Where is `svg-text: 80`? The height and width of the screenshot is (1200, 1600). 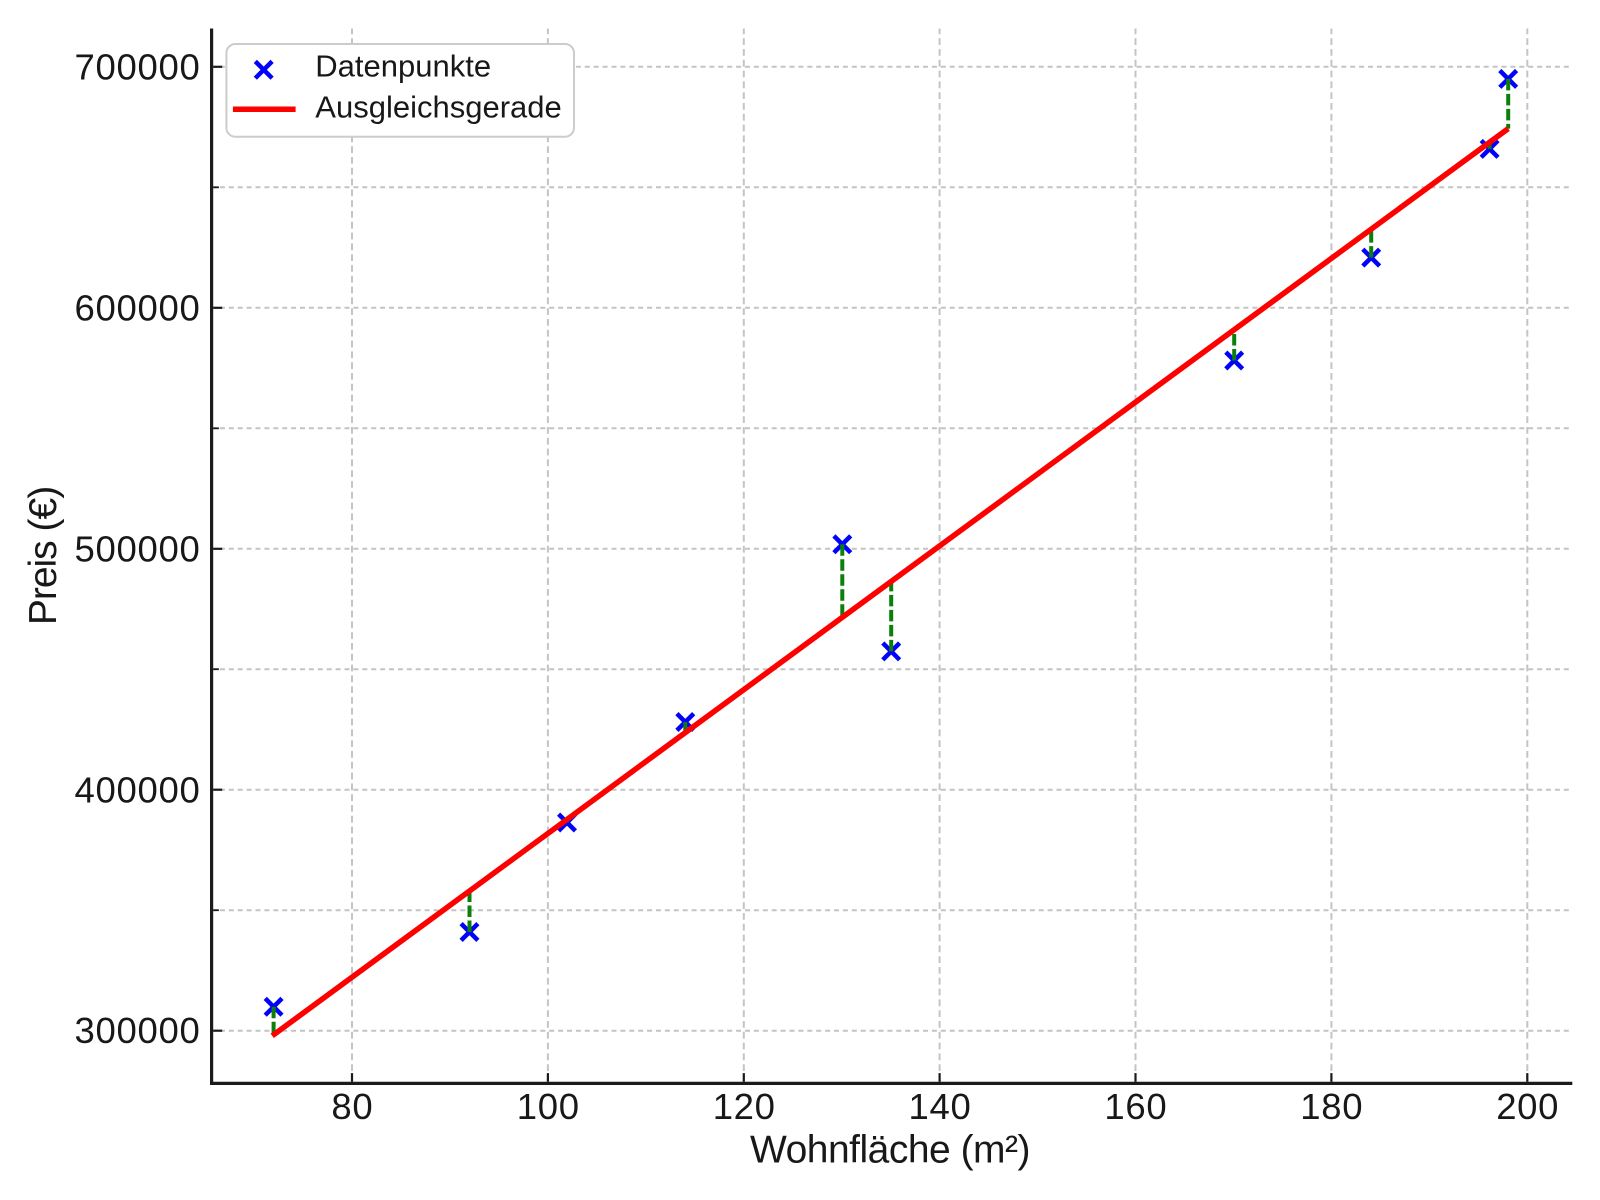
svg-text: 80 is located at coordinates (352, 1106).